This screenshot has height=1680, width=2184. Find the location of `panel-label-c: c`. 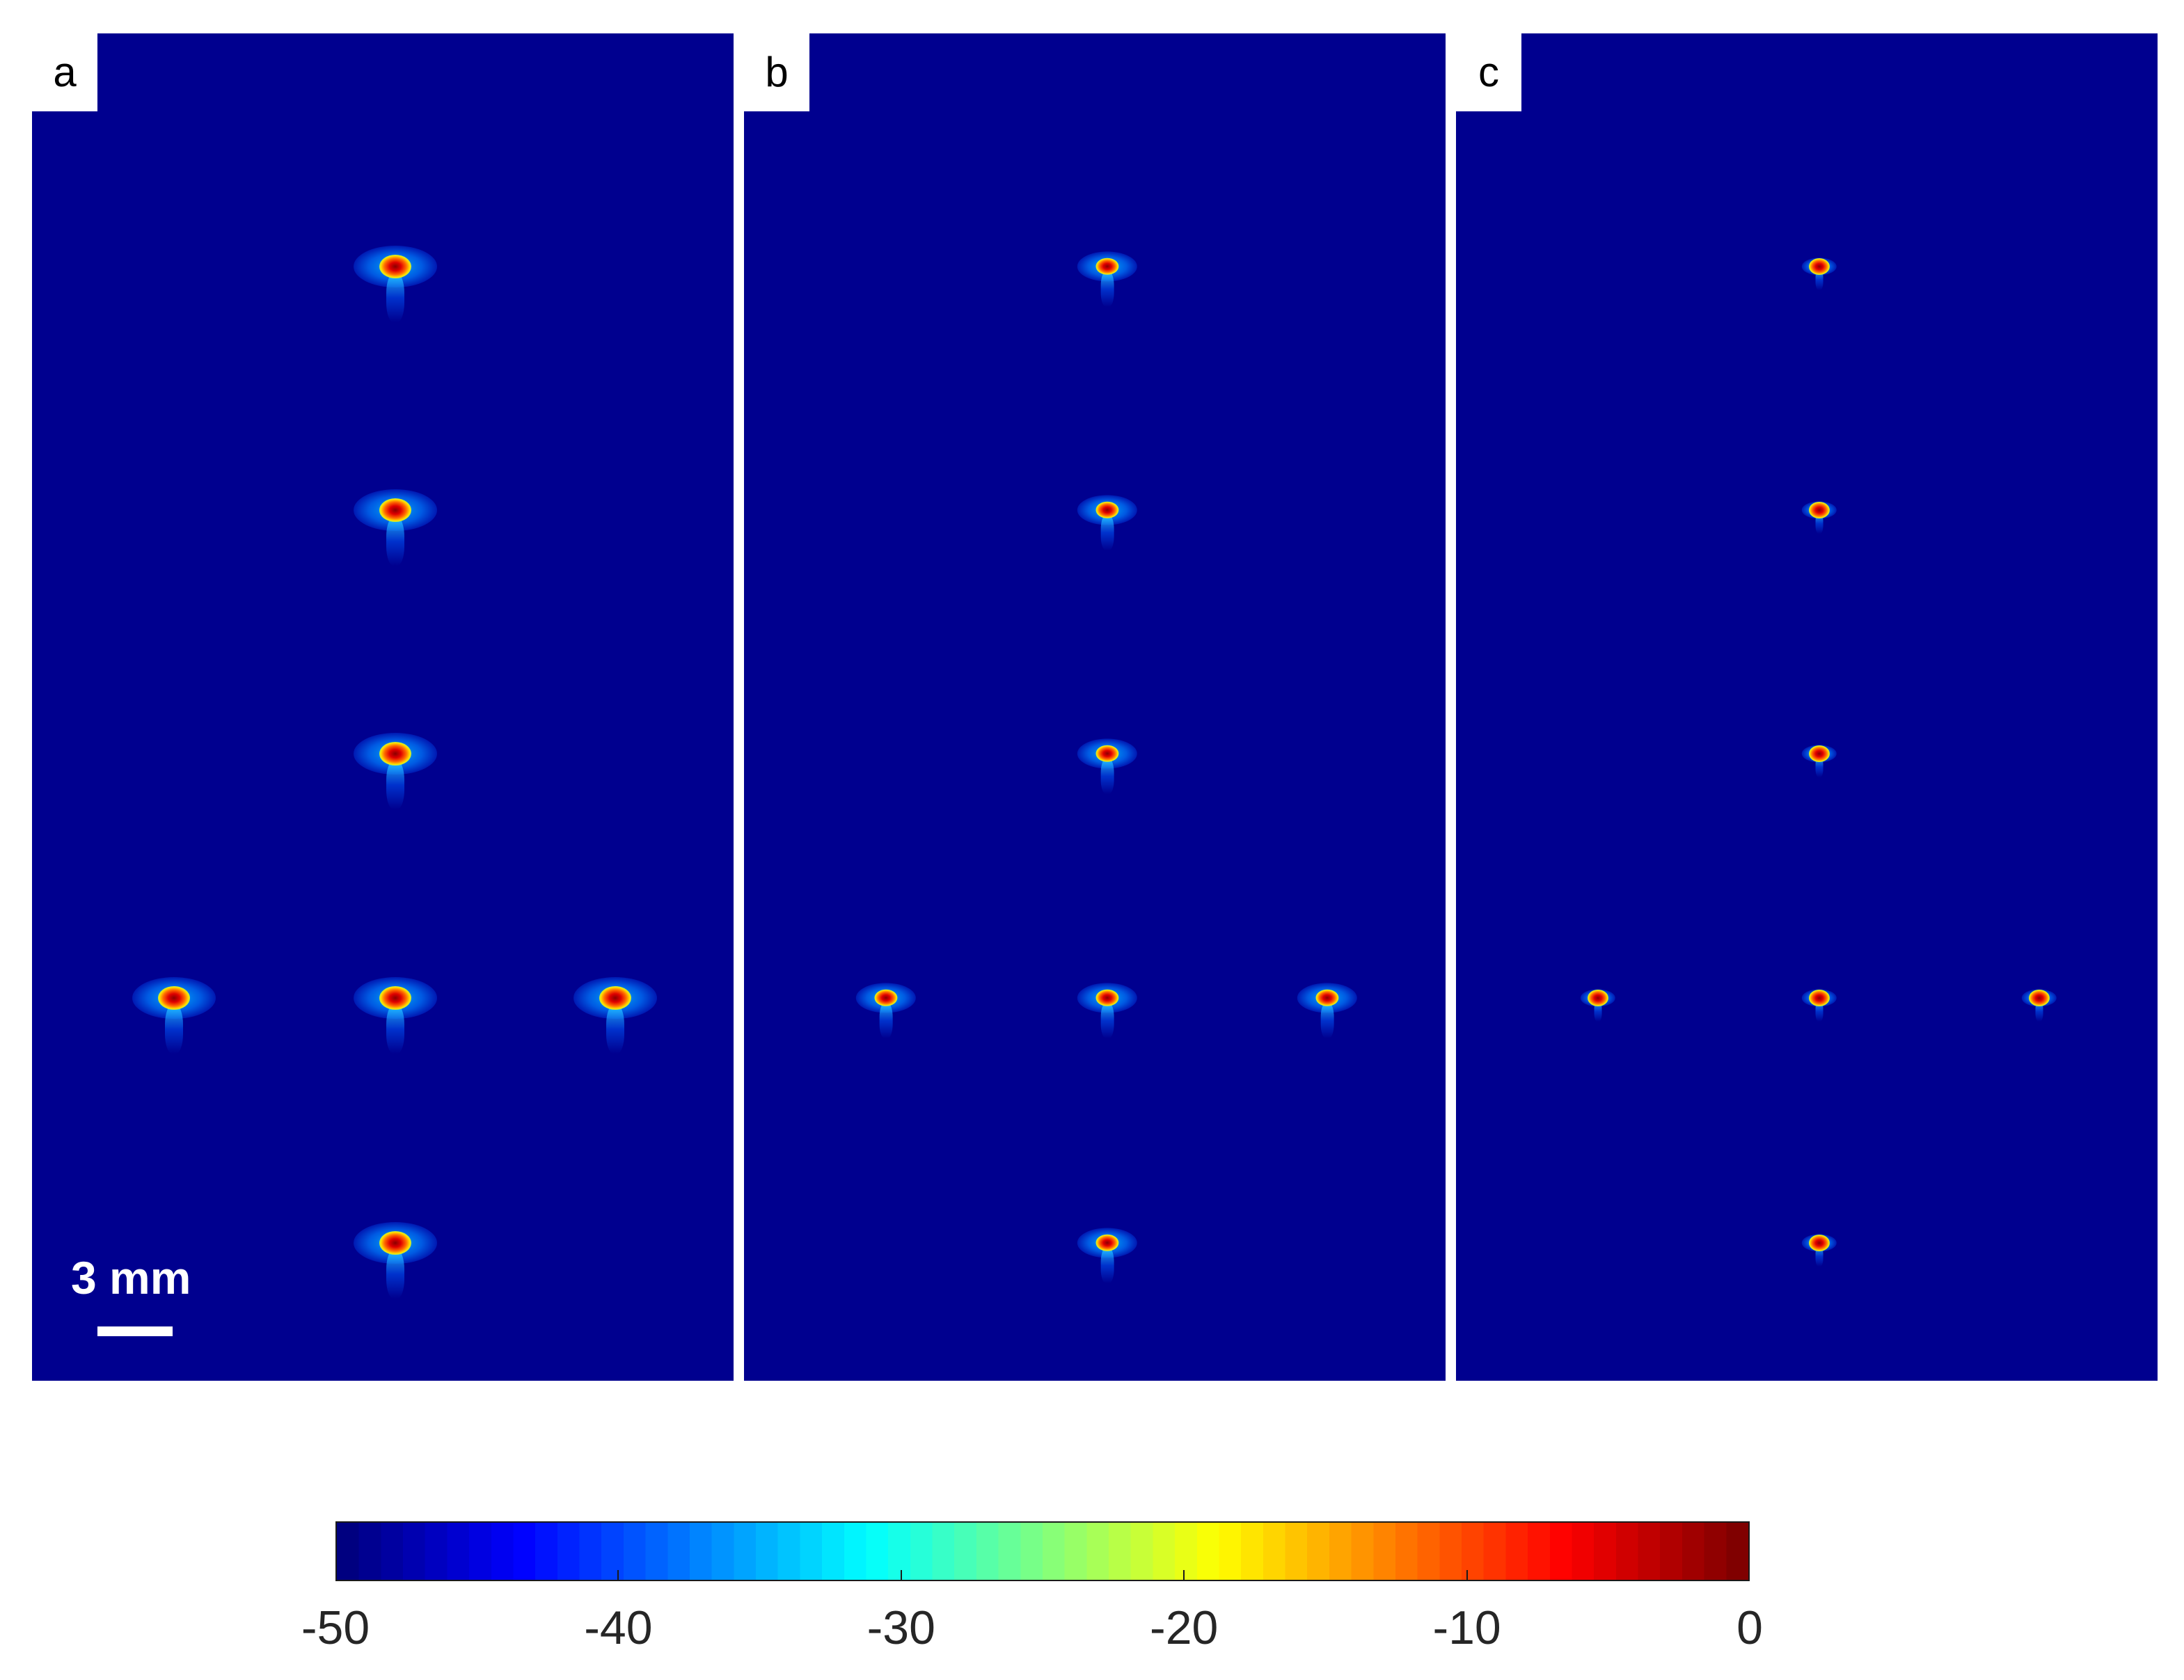

panel-label-c: c is located at coordinates (1488, 72).